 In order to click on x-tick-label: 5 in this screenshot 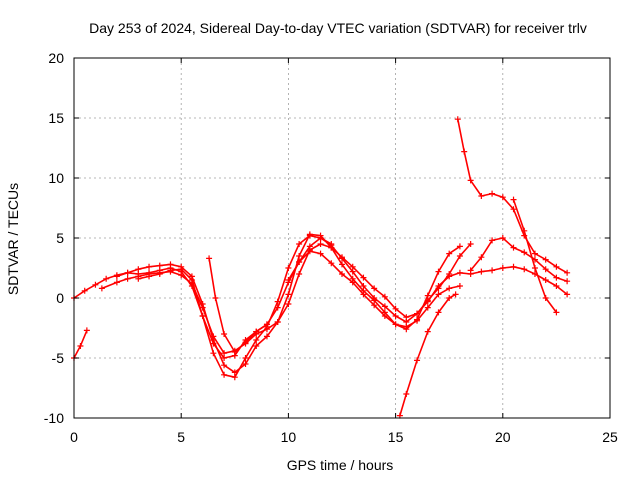, I will do `click(181, 437)`.